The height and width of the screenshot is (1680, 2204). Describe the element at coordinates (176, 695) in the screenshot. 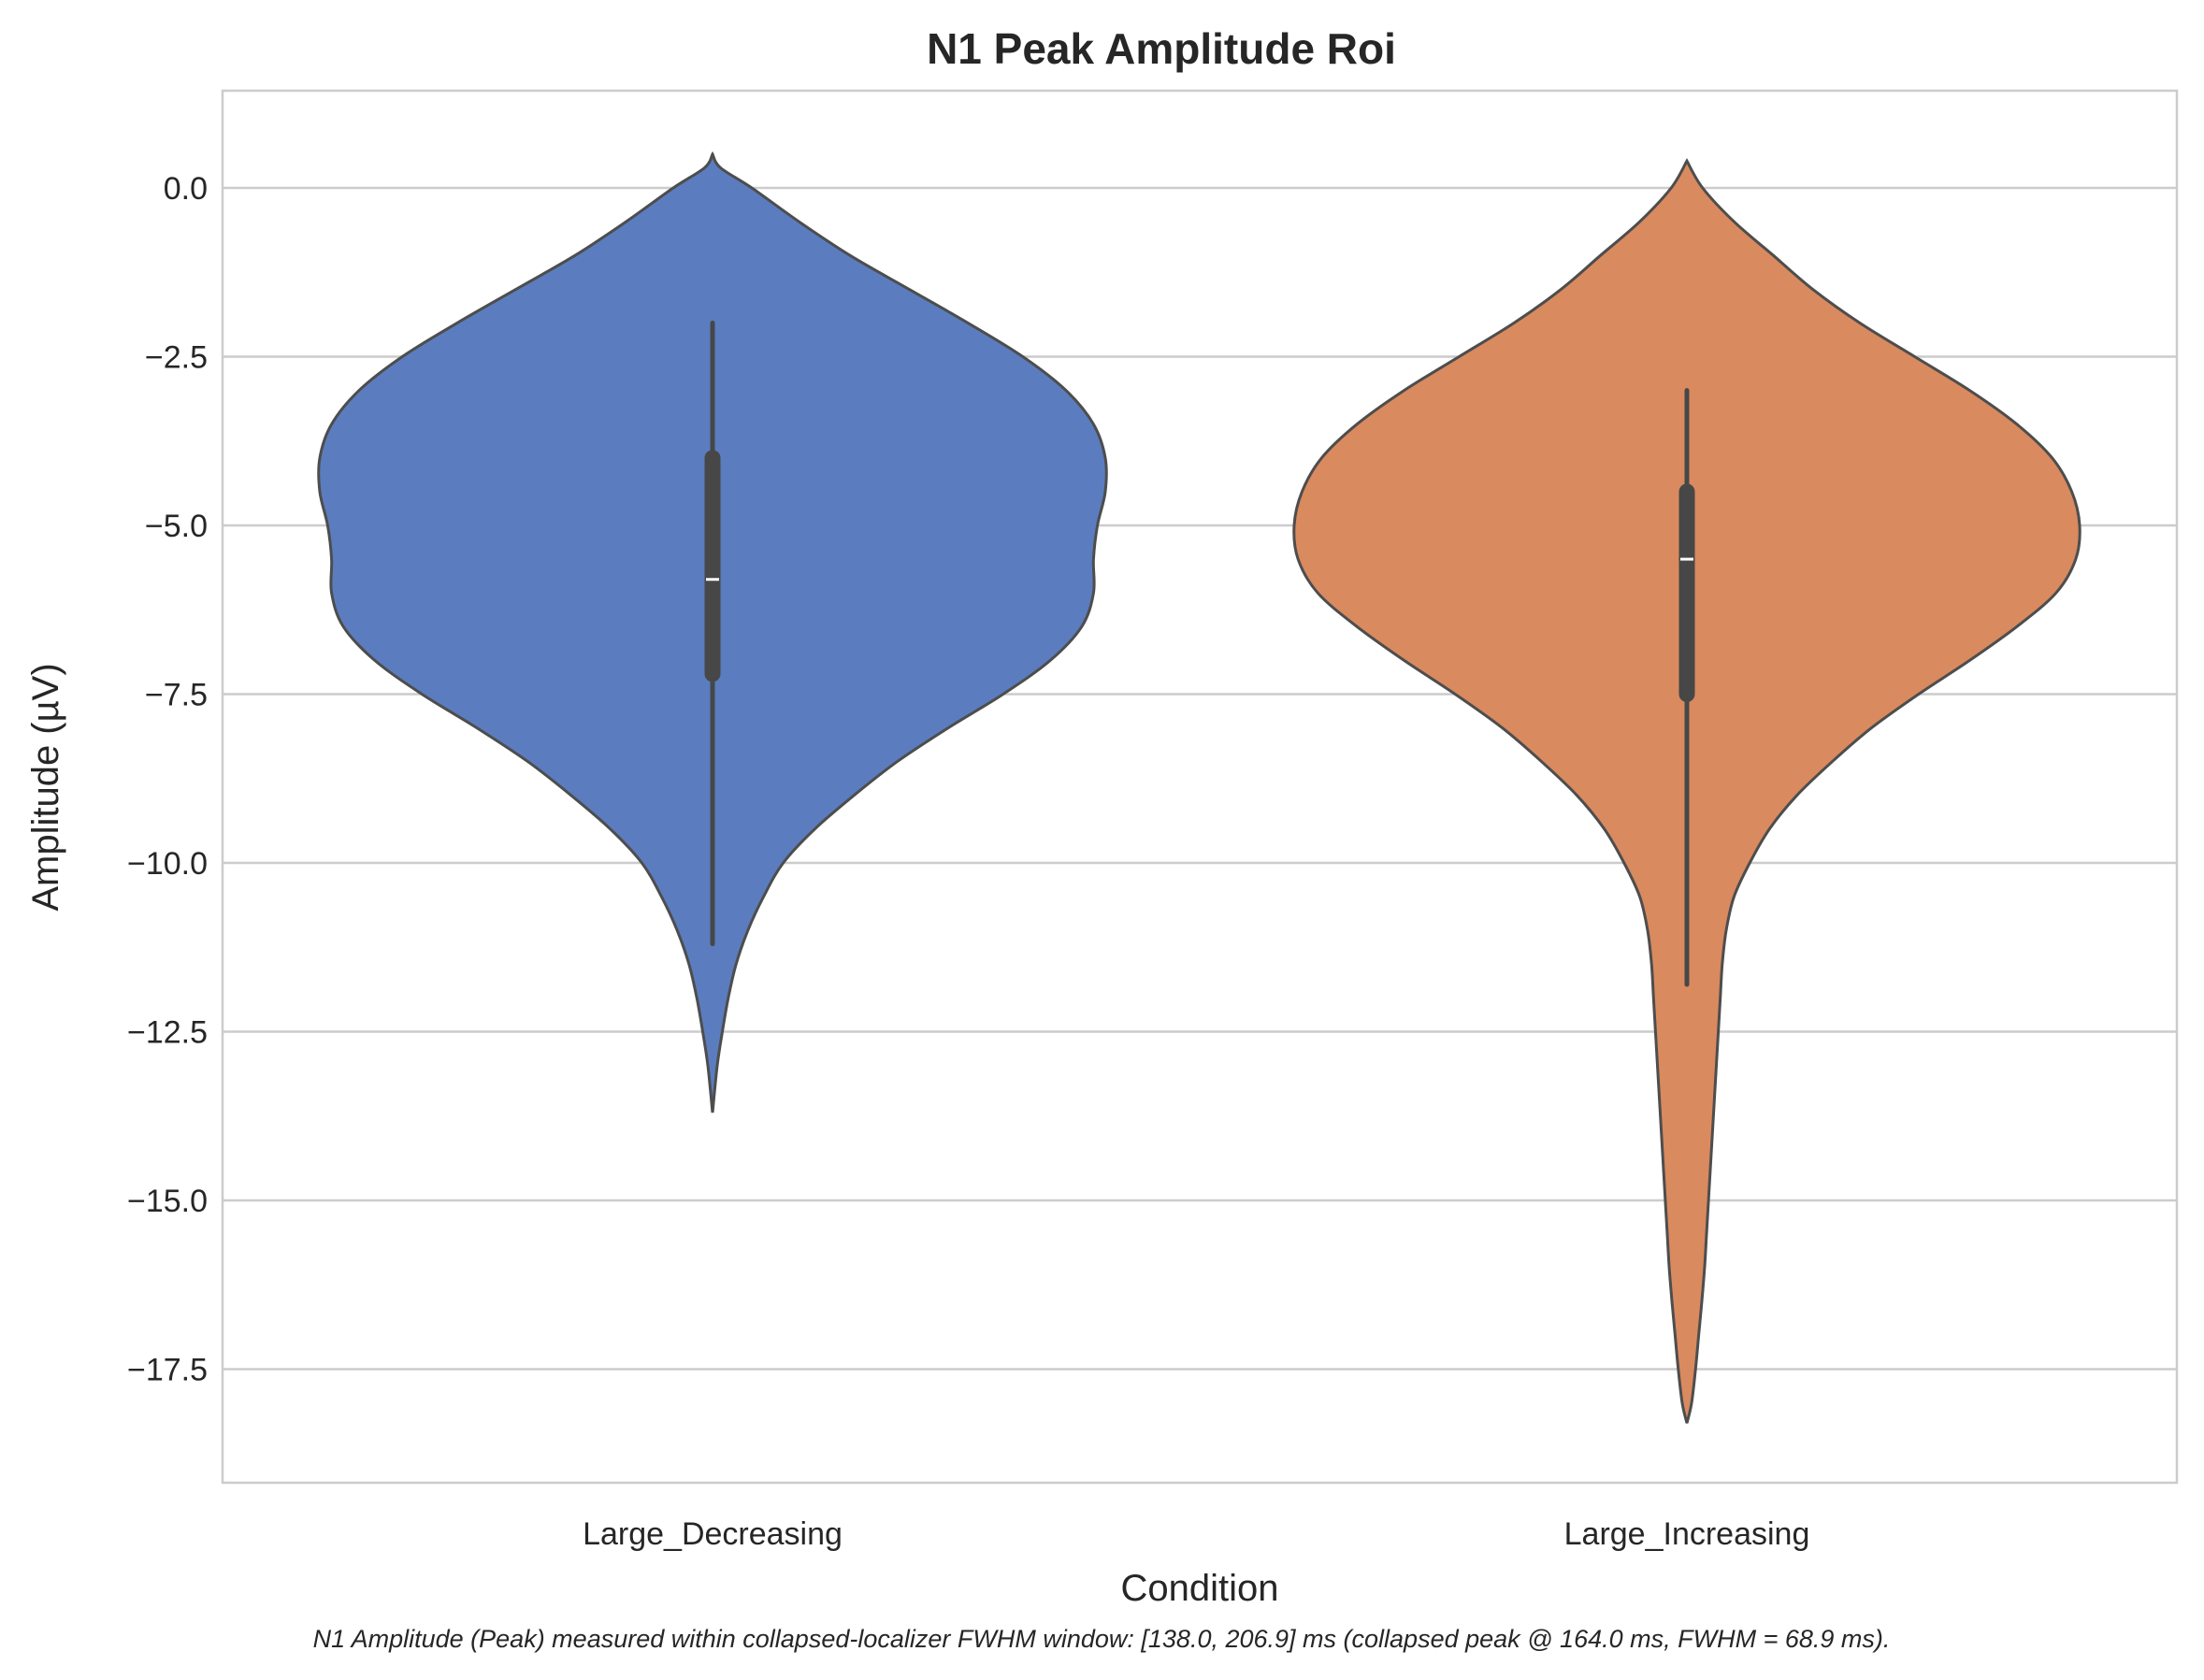

I see `y-tick-label: −7.5` at that location.